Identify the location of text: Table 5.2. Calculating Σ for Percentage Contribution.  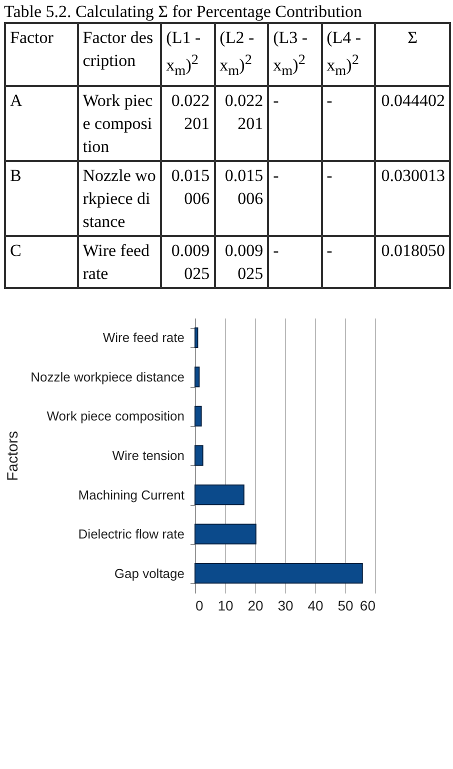
(184, 12).